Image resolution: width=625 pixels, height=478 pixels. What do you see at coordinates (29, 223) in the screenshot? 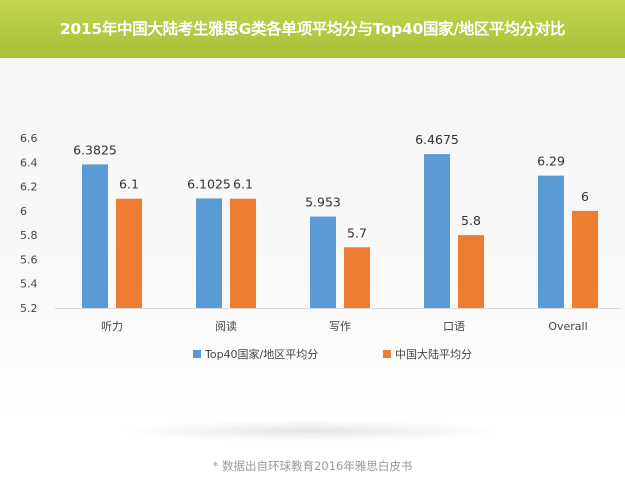
I see `y-axis-ticks: 5.2 5.4 5.6 5.8 6 6.2 6.4 6.6` at bounding box center [29, 223].